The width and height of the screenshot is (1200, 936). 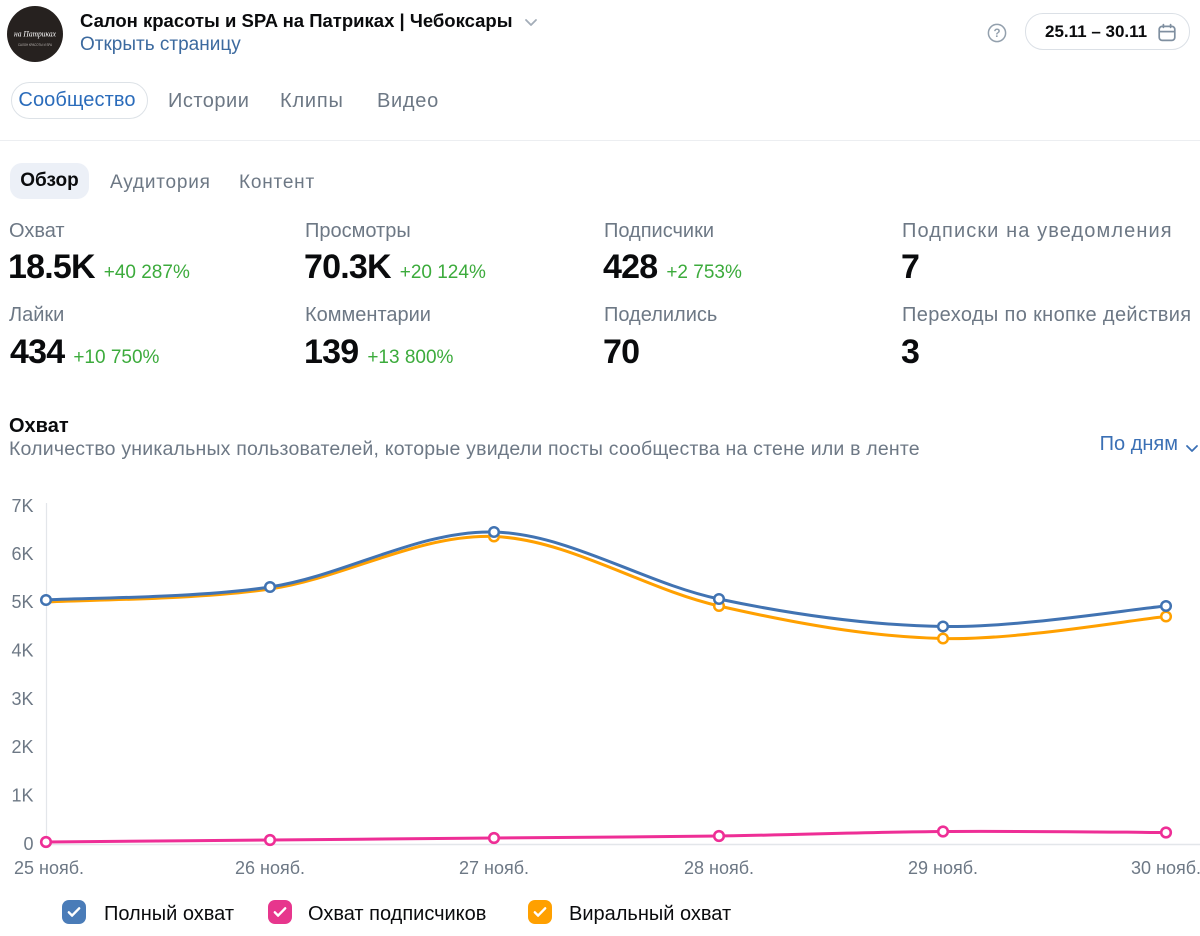 I want to click on svg-text: 4K, so click(x=22, y=651).